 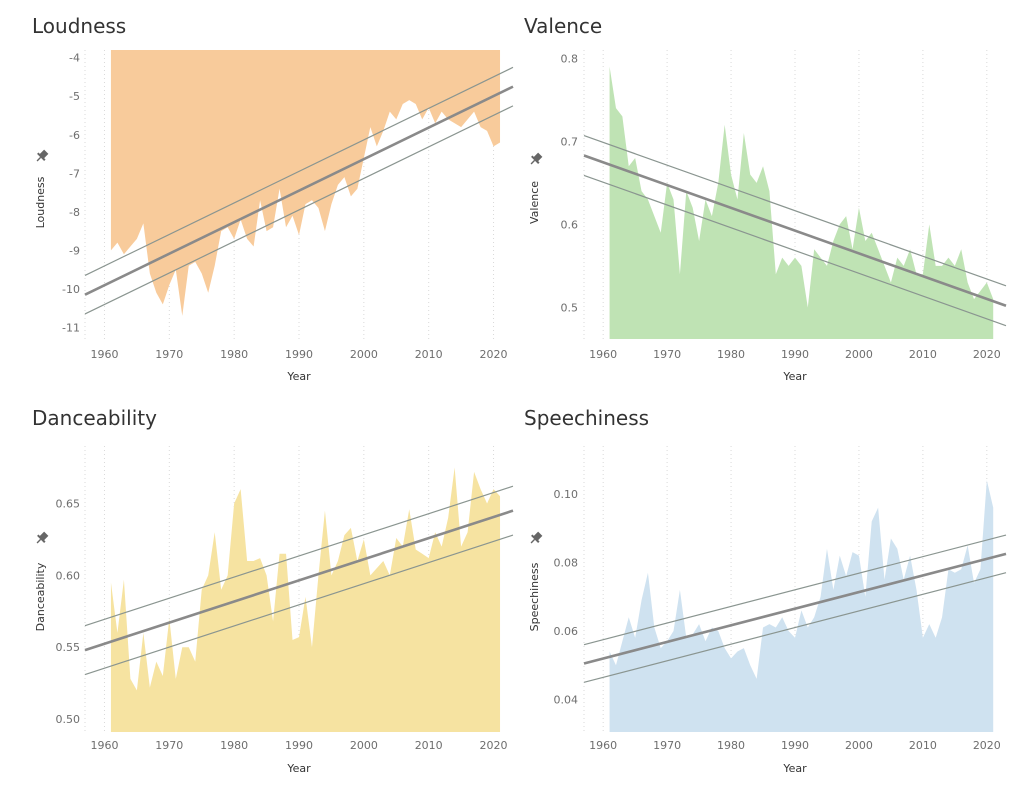 What do you see at coordinates (566, 494) in the screenshot?
I see `y-tick-label: 0.10` at bounding box center [566, 494].